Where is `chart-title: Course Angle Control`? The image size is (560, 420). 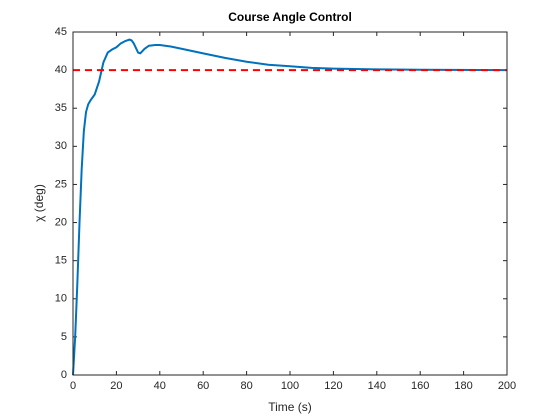 chart-title: Course Angle Control is located at coordinates (290, 17).